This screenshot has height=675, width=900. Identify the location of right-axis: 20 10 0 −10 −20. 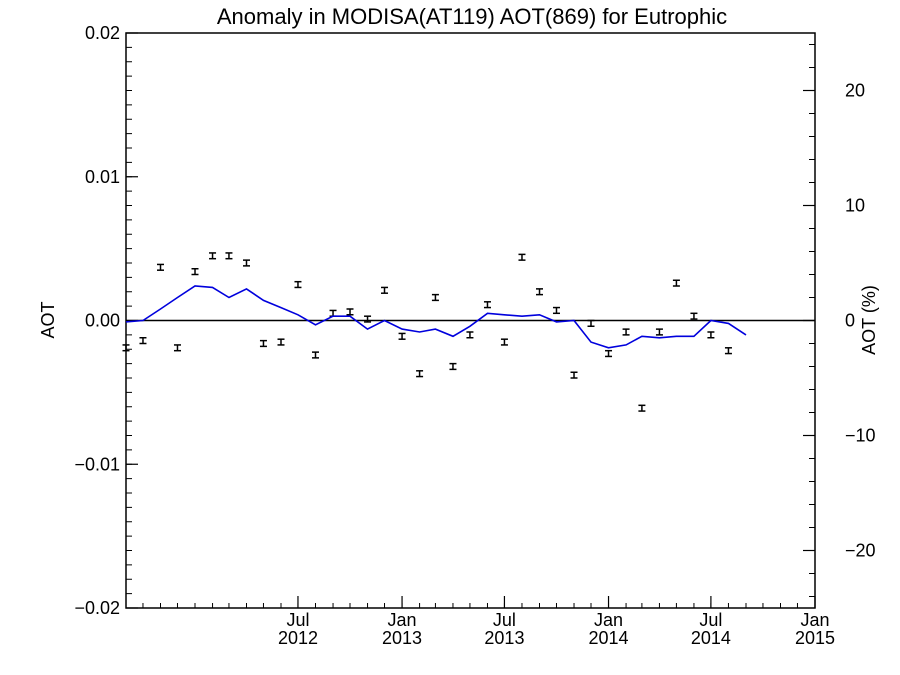
(839, 320).